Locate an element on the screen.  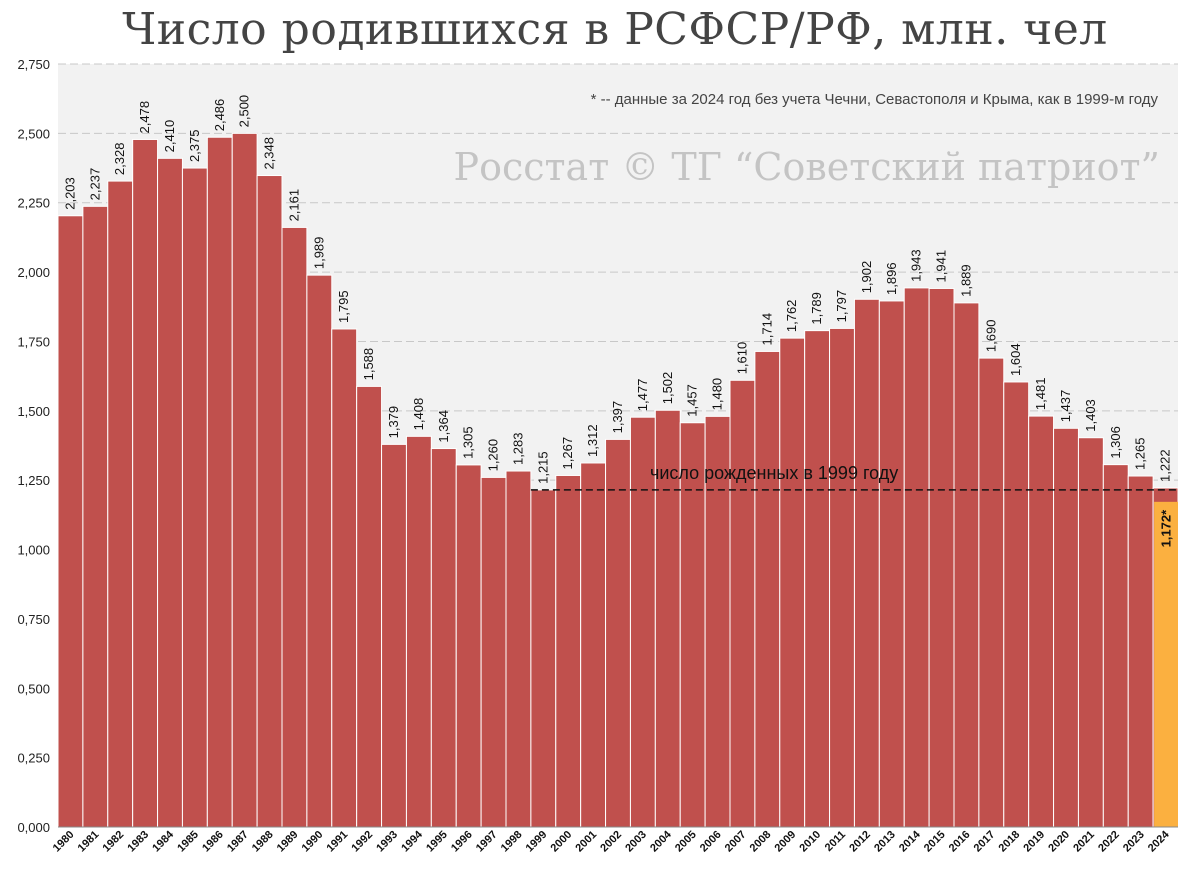
x-tick-label: 1991 is located at coordinates (338, 842).